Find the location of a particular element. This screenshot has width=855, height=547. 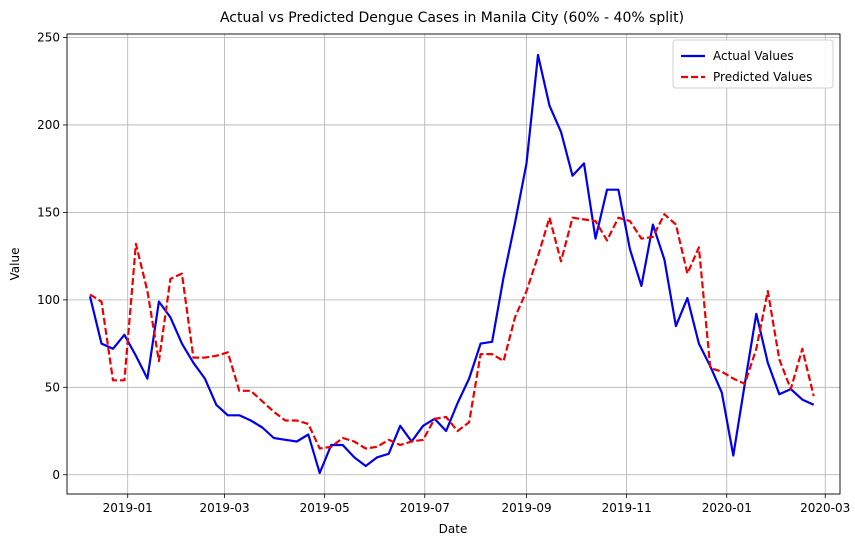

y-tick-label: 100 is located at coordinates (48, 300).